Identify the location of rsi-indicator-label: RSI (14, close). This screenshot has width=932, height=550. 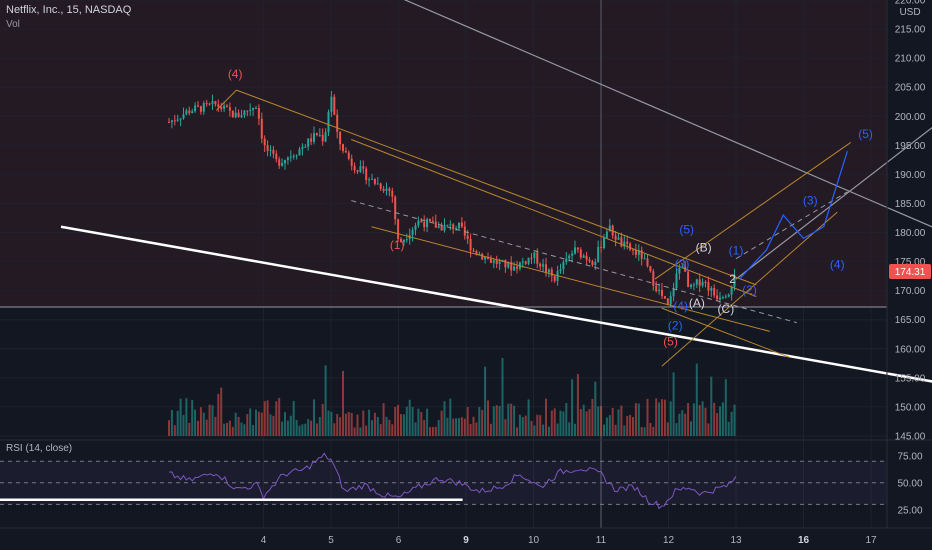
(39, 448).